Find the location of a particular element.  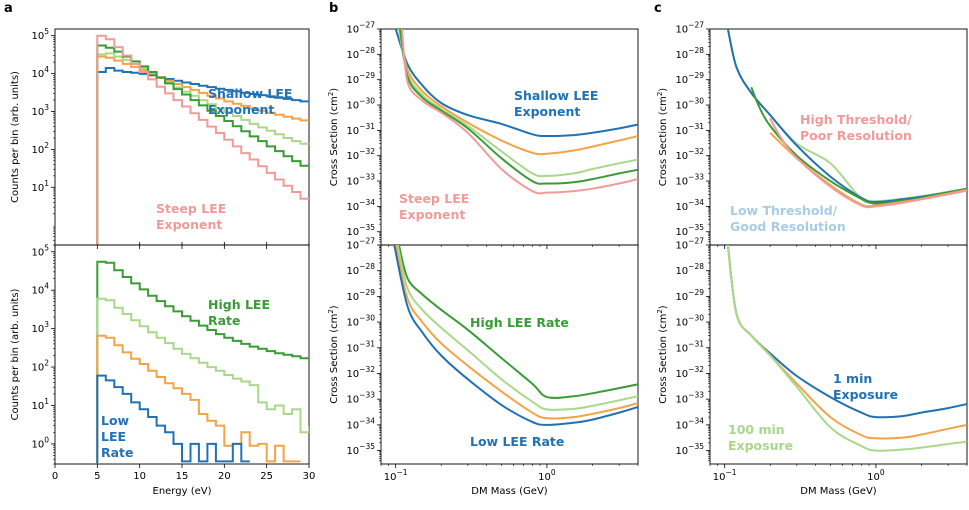

annotation-text: Low LEE Rate is located at coordinates (517, 441).